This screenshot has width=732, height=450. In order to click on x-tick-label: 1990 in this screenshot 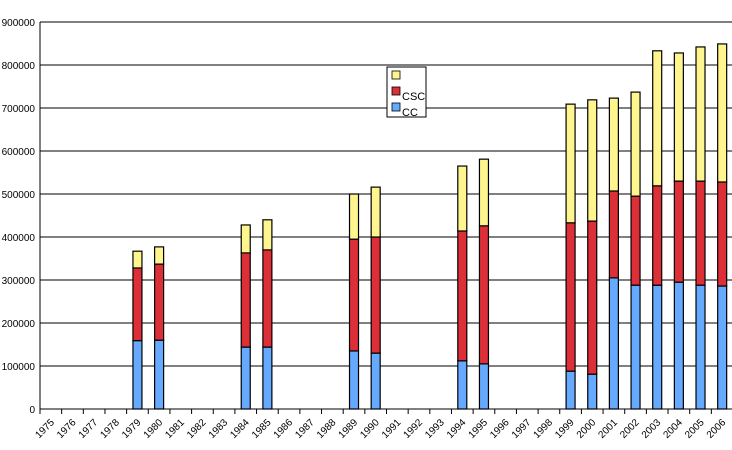, I will do `click(370, 429)`.